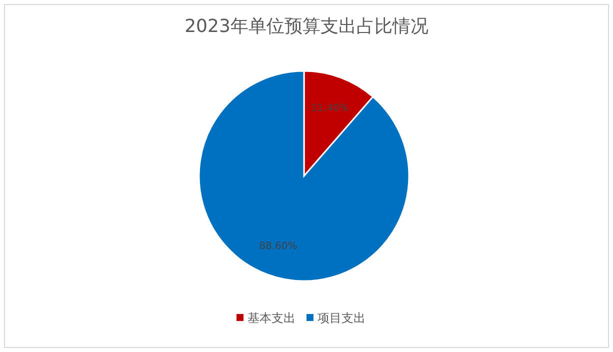  Describe the element at coordinates (278, 246) in the screenshot. I see `data-label: 88.60%` at that location.